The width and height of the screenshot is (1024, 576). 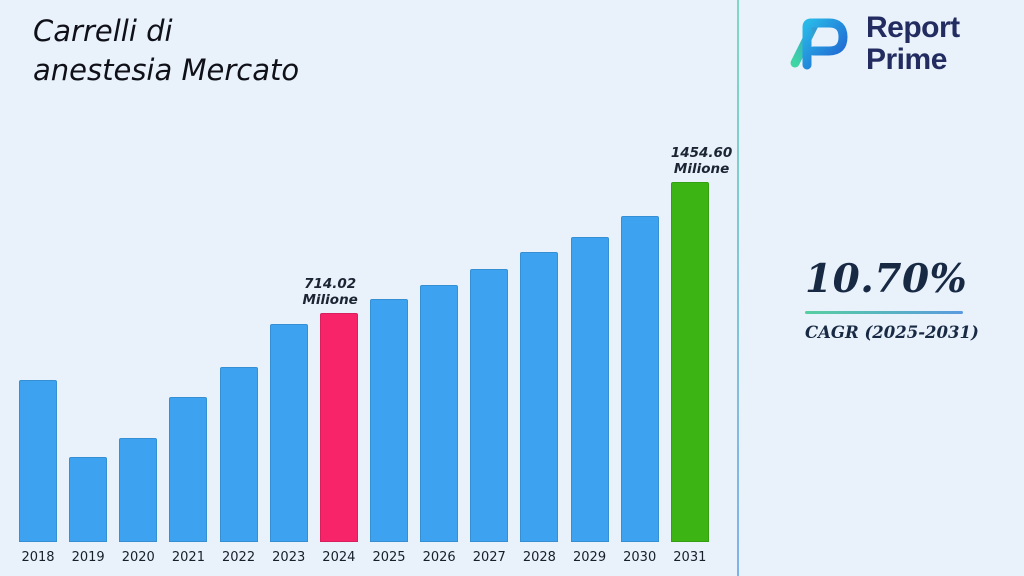 What do you see at coordinates (439, 413) in the screenshot?
I see `bar-2026` at bounding box center [439, 413].